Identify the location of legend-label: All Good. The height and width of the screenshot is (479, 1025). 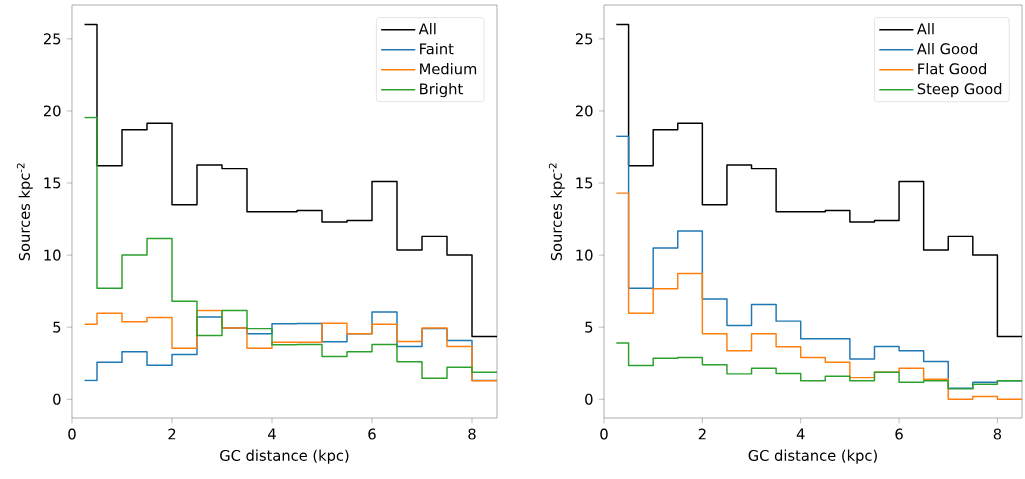
(946, 49).